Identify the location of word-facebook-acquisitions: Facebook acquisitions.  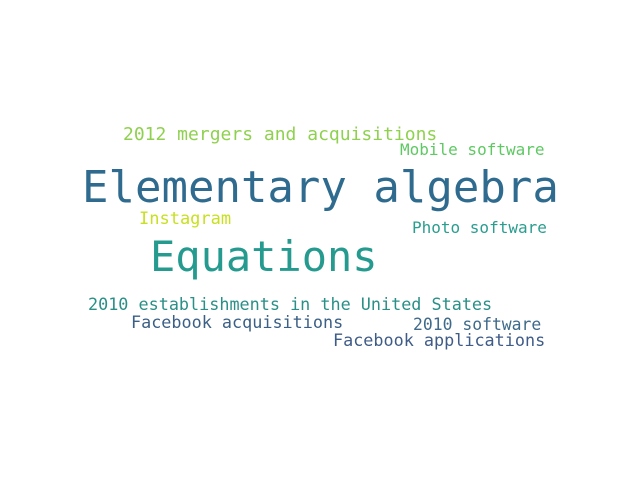
(237, 322).